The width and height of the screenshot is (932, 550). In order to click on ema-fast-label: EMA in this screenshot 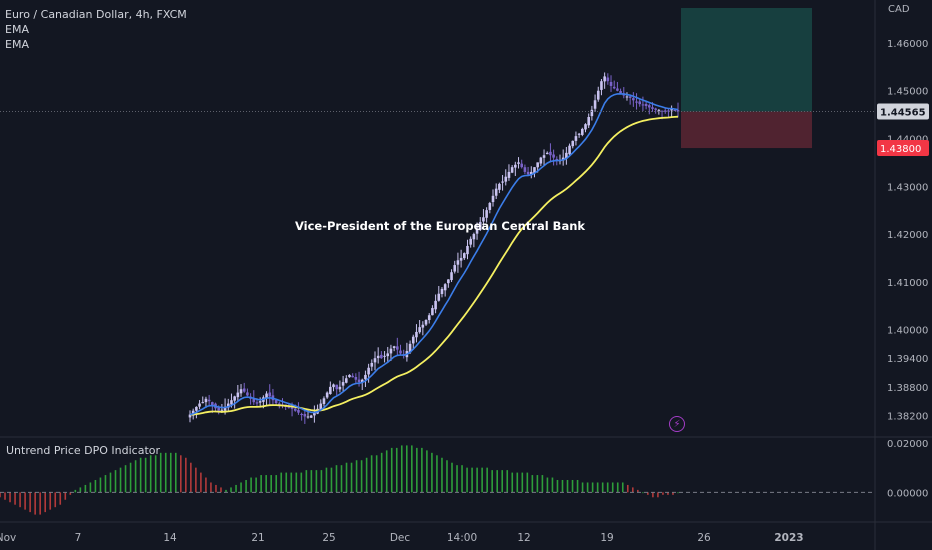, I will do `click(17, 29)`.